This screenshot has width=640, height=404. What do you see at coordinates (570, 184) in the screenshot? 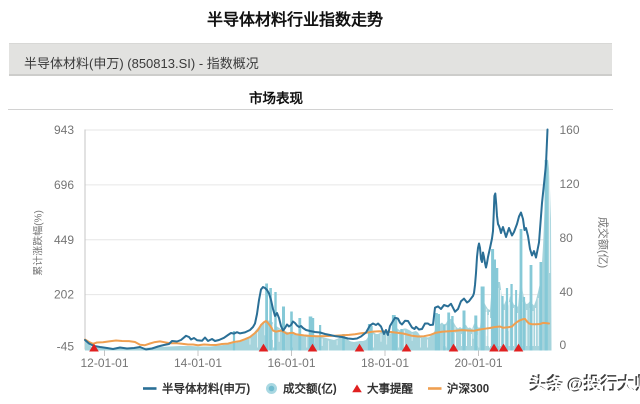
I see `svg-text: 120` at bounding box center [570, 184].